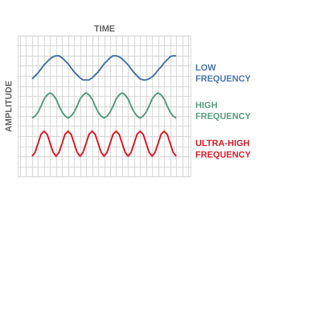  What do you see at coordinates (9, 106) in the screenshot?
I see `y-axis-title: AMPLITUDE` at bounding box center [9, 106].